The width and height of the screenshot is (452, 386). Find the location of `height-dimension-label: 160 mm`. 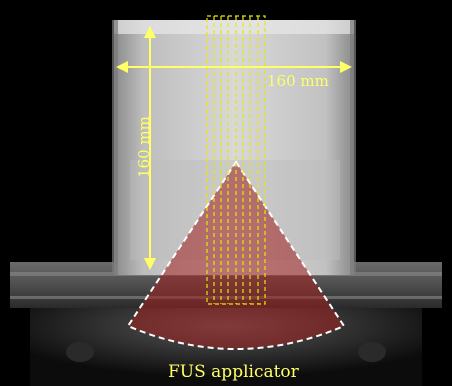

height-dimension-label: 160 mm is located at coordinates (144, 147).